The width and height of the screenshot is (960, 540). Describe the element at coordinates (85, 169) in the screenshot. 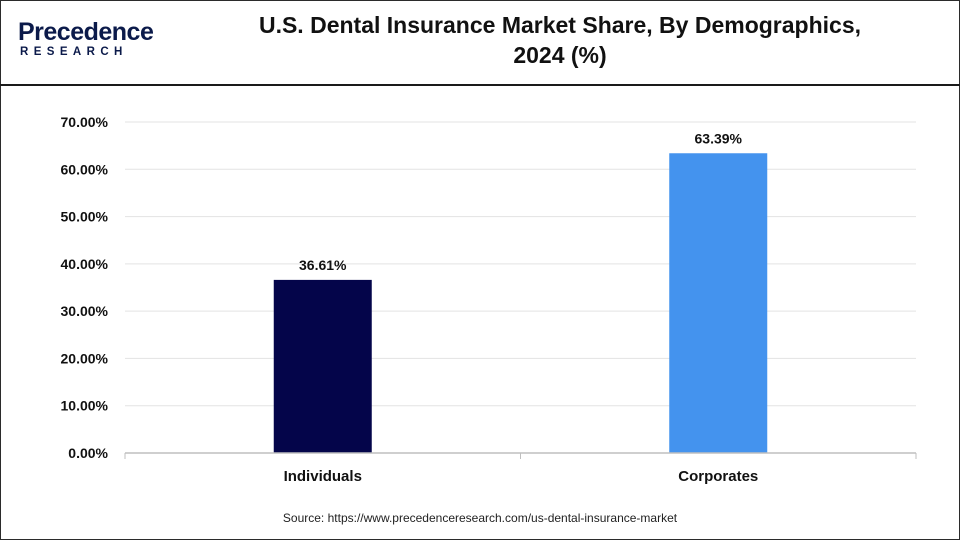

I see `y-tick-label: 60.00%` at that location.